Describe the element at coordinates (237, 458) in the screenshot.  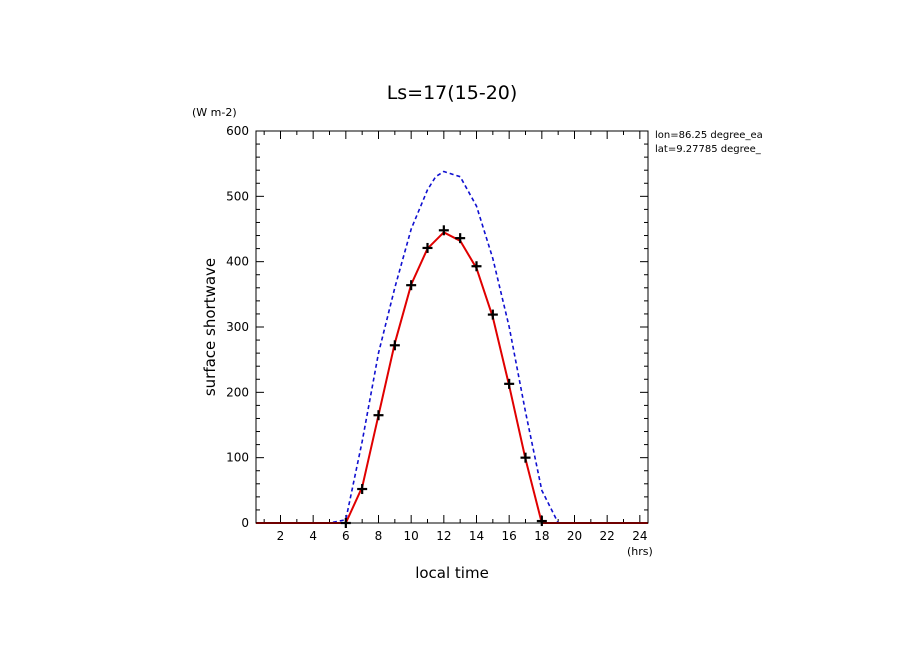
I see `y-tick-label: 100` at that location.